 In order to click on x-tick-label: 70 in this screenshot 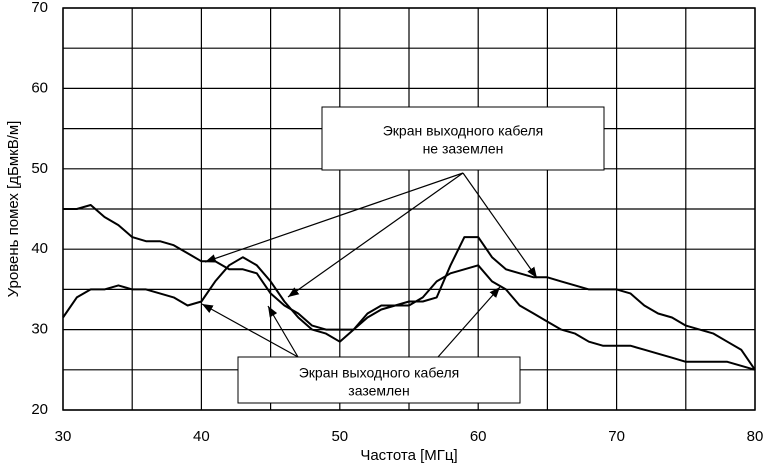, I will do `click(616, 436)`.